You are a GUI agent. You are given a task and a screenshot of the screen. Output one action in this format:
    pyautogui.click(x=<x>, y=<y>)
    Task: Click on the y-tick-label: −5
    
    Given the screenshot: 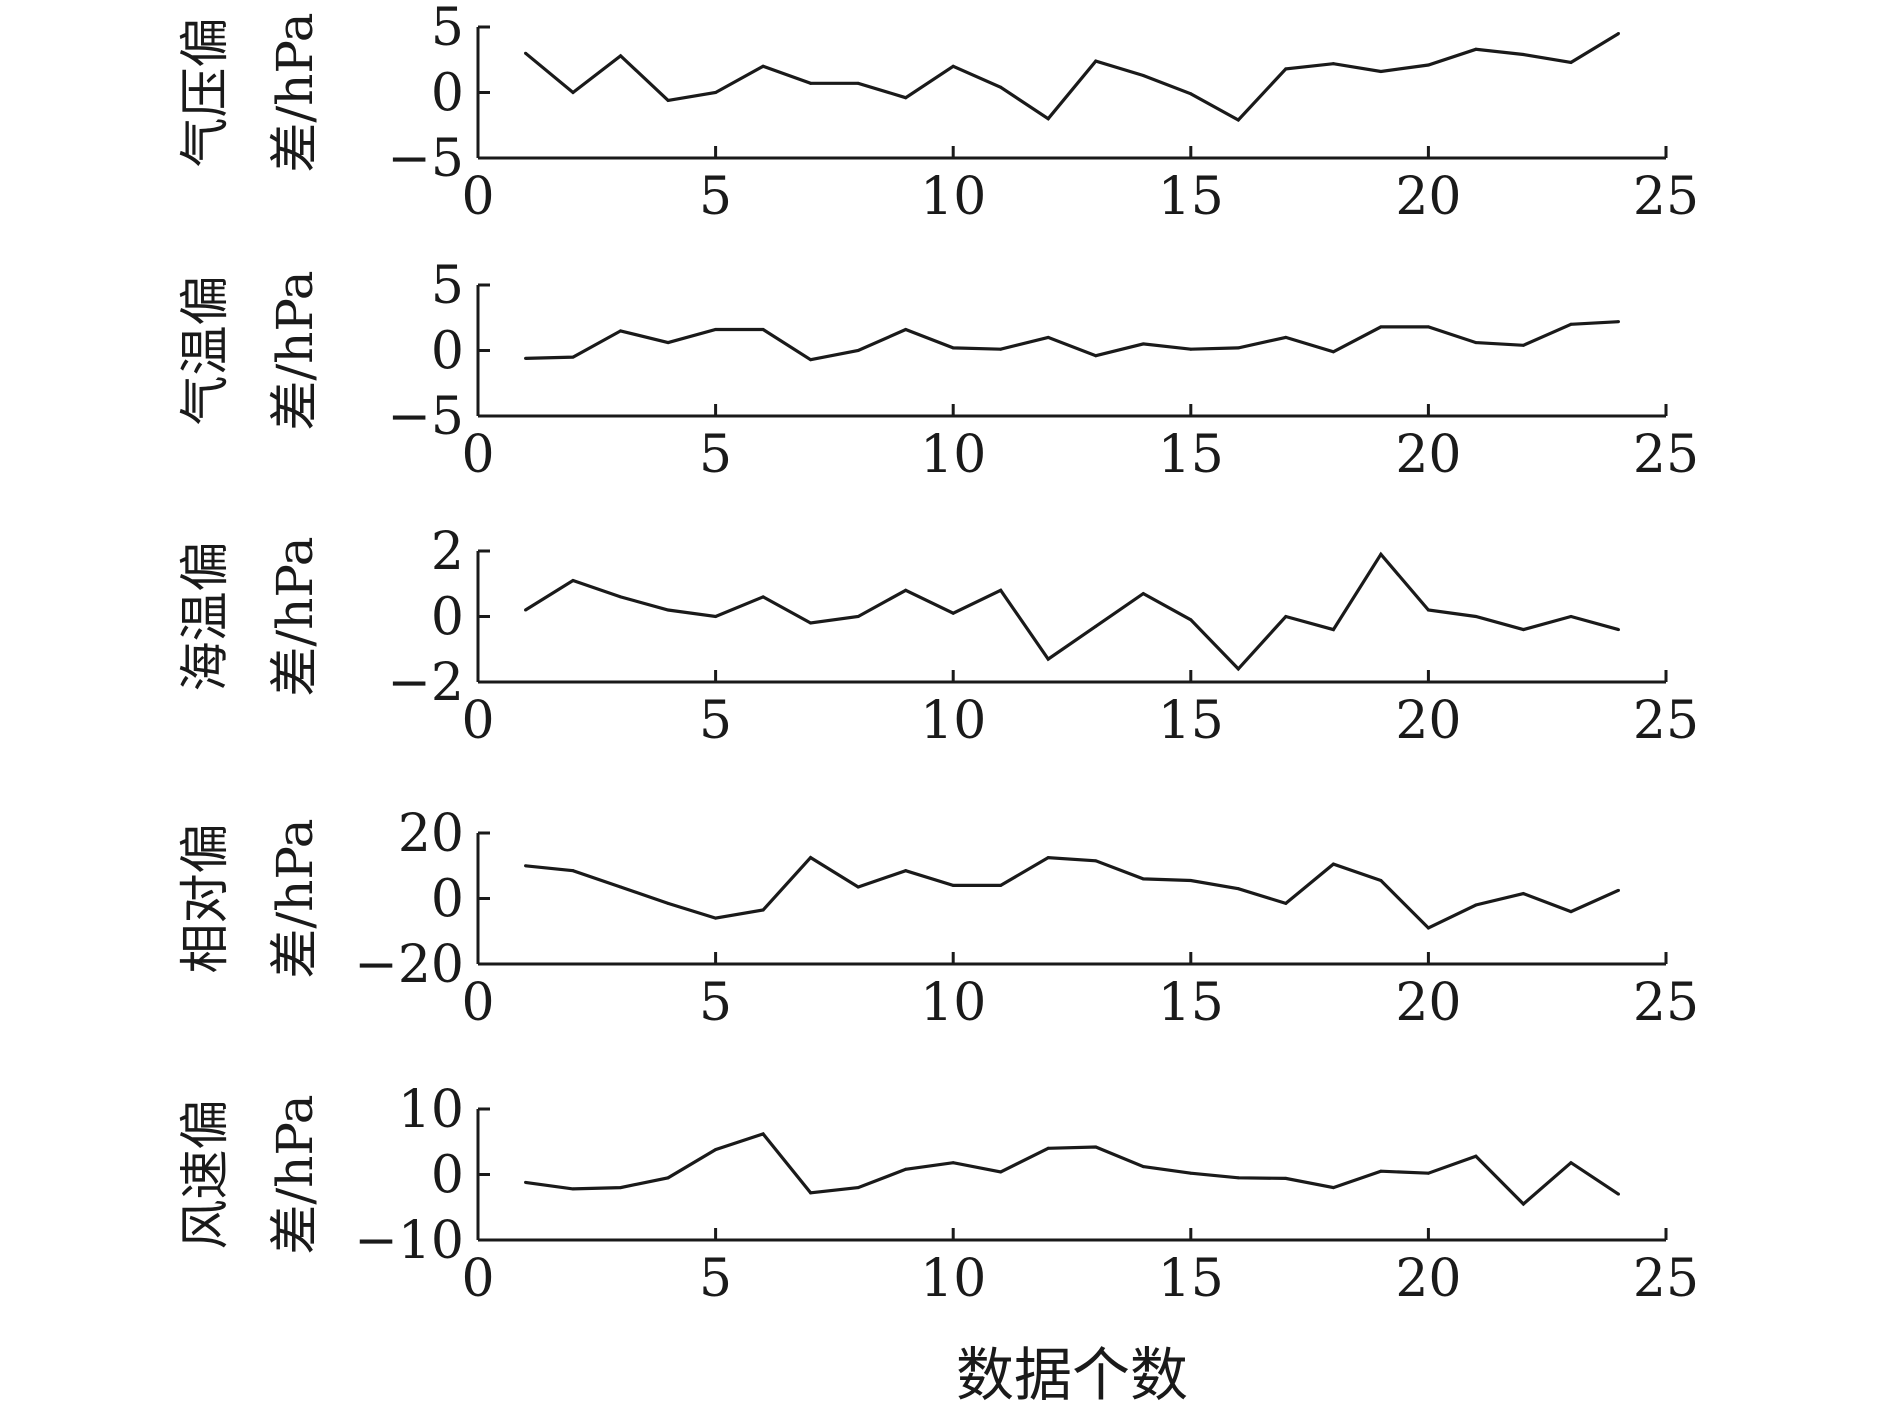 What is the action you would take?
    pyautogui.click(x=425, y=159)
    